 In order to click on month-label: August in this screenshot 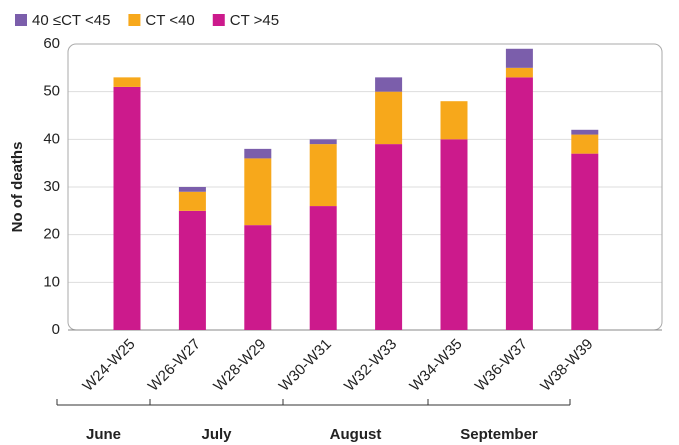, I will do `click(356, 434)`.